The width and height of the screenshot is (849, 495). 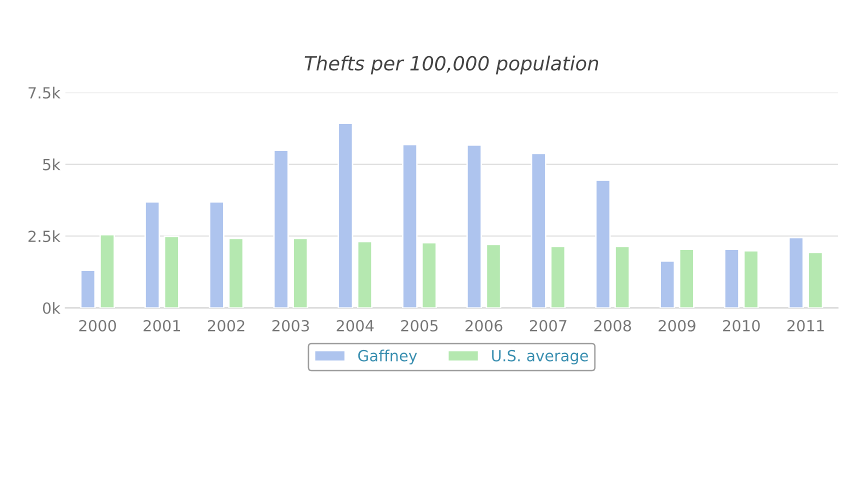 I want to click on y-tick-label: 0k, so click(x=51, y=308).